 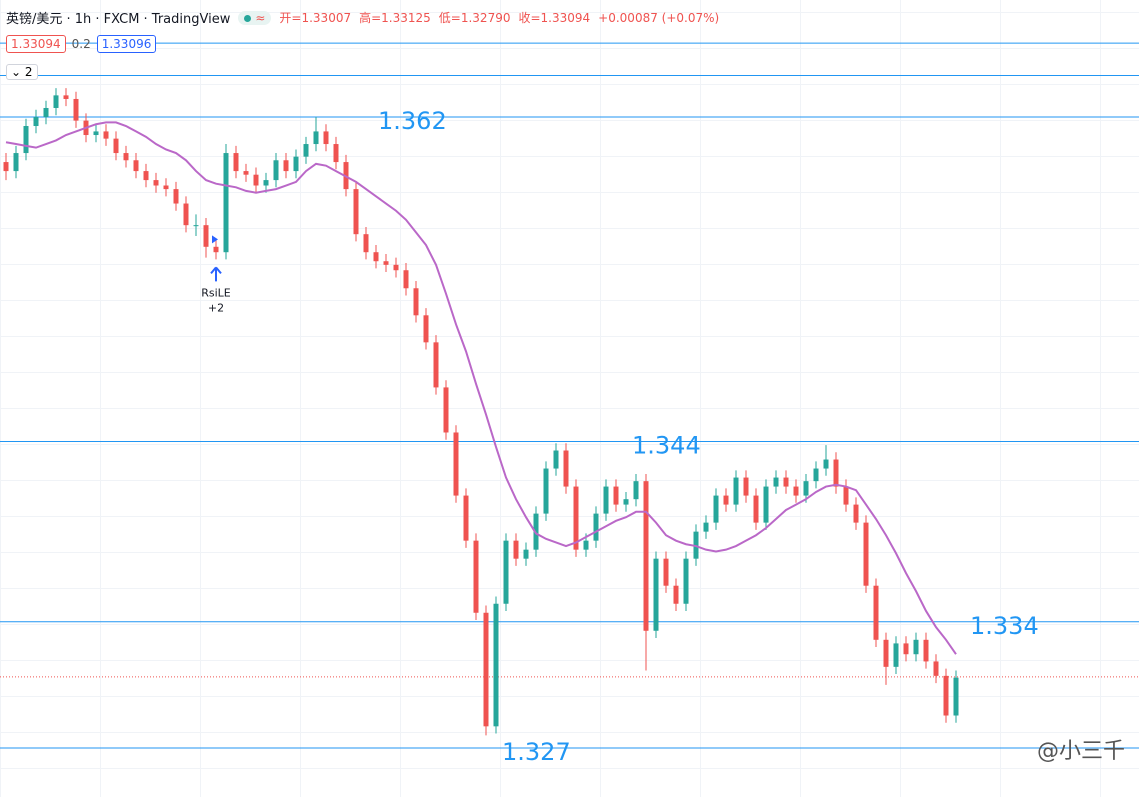 What do you see at coordinates (315, 18) in the screenshot?
I see `ohlc-open: 开=1.33007` at bounding box center [315, 18].